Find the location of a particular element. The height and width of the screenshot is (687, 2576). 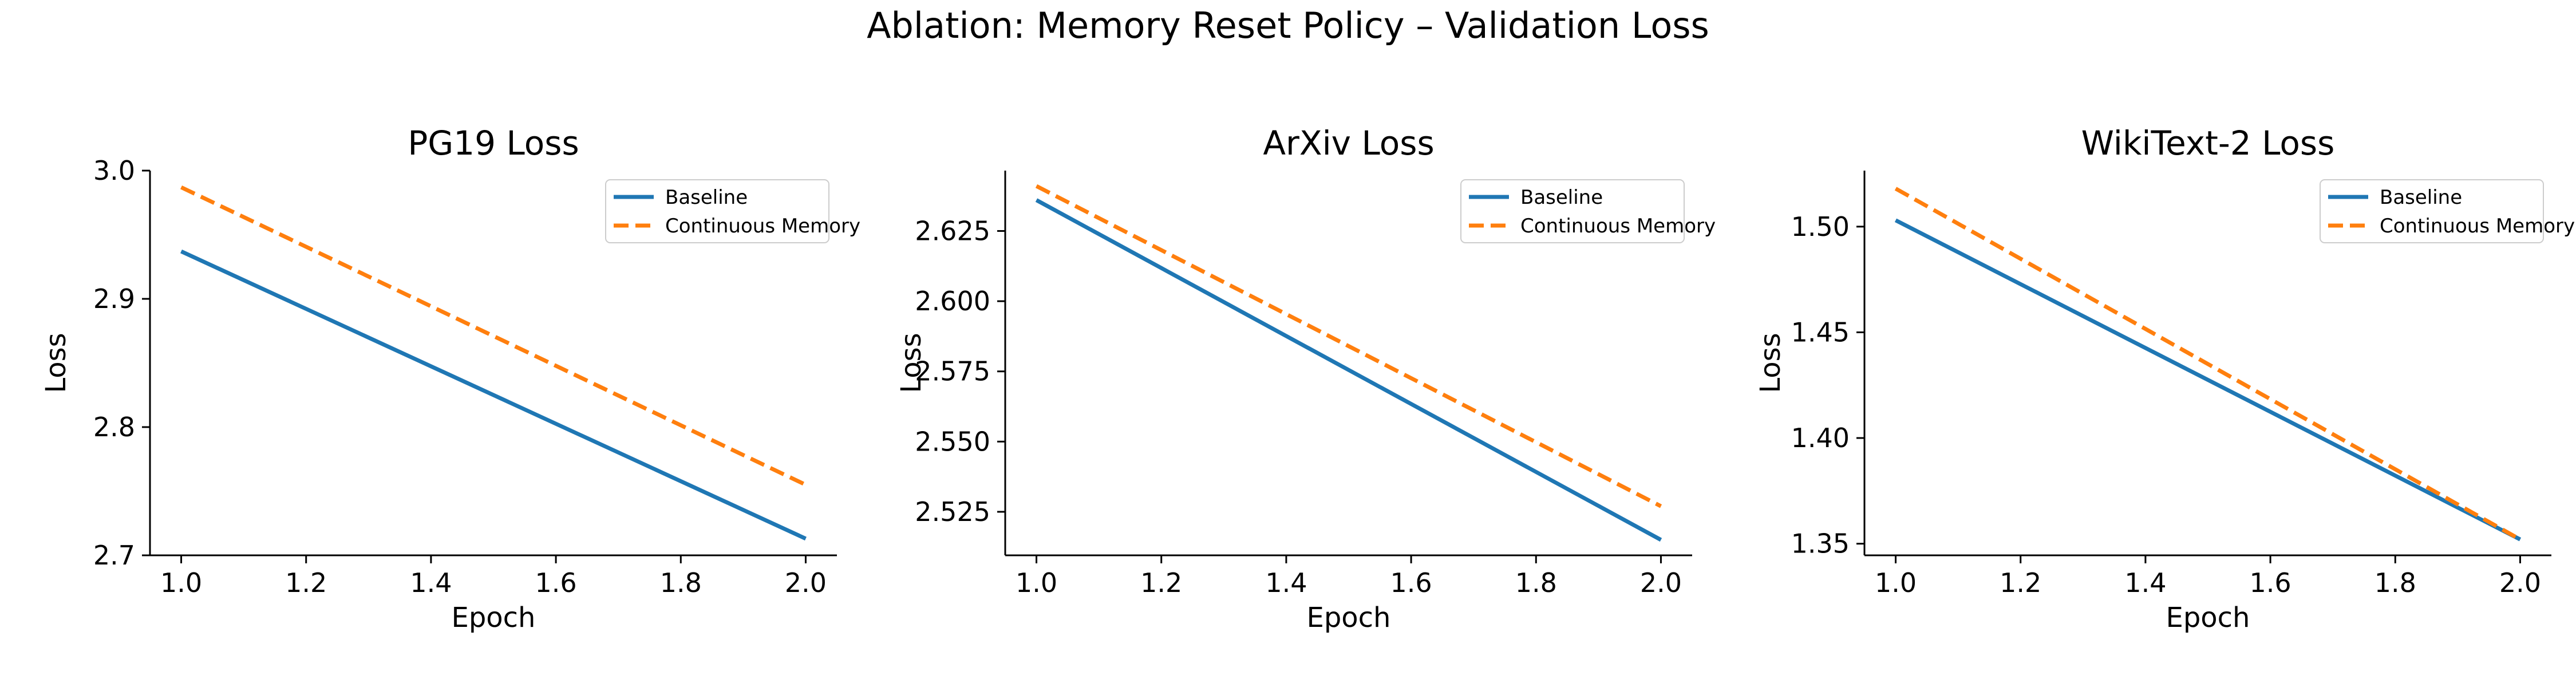

panel-2-x-tick-label: 1.8 is located at coordinates (1536, 582).